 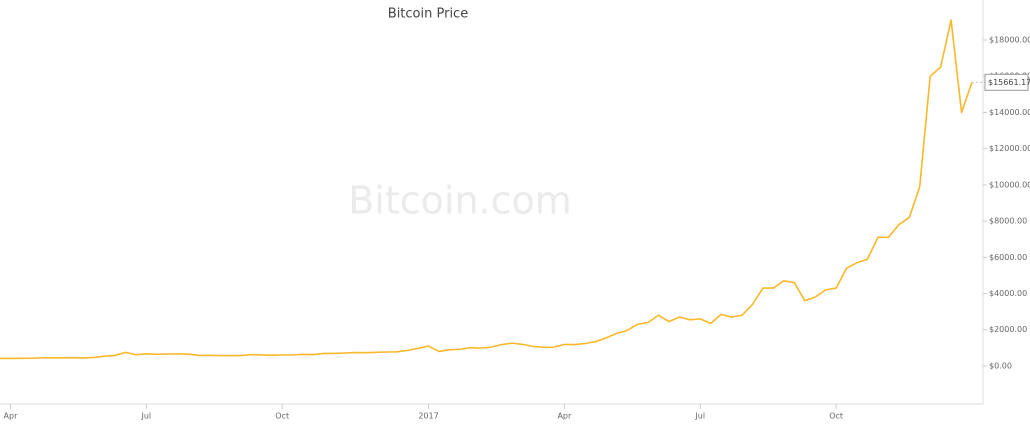 What do you see at coordinates (1000, 365) in the screenshot?
I see `y-tick-label: $0.00` at bounding box center [1000, 365].